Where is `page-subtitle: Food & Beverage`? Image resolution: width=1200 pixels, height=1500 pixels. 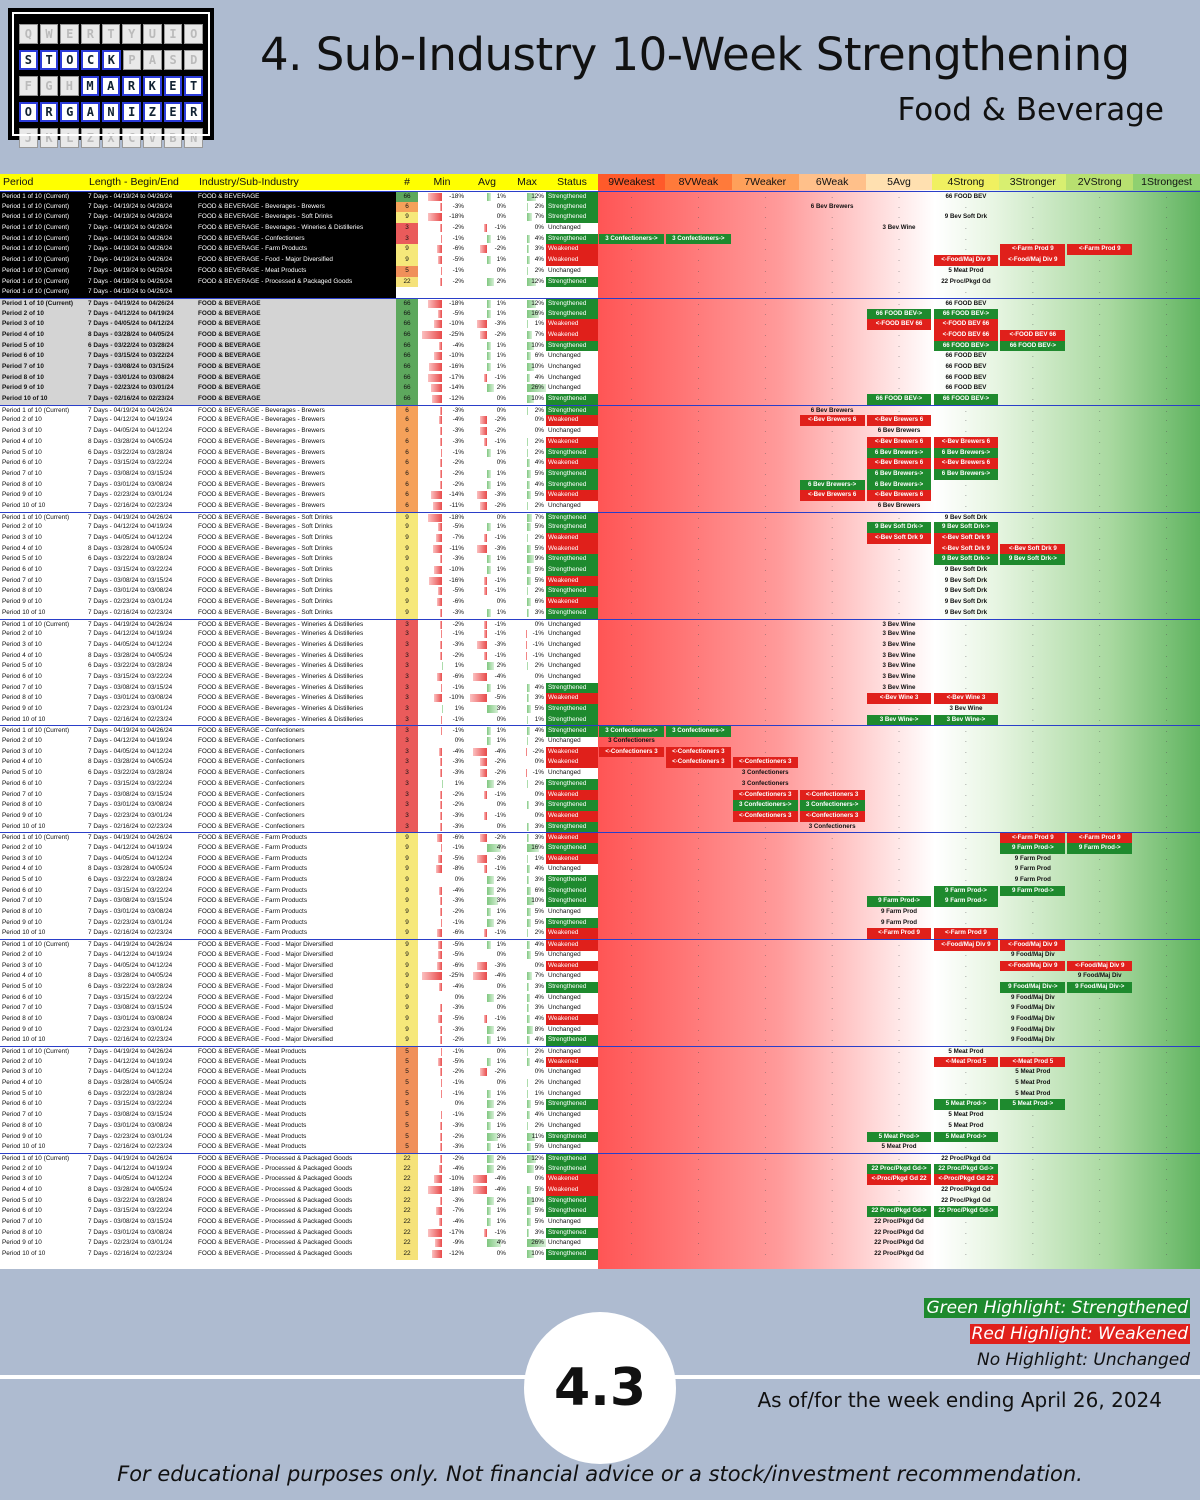 page-subtitle: Food & Beverage is located at coordinates (1030, 110).